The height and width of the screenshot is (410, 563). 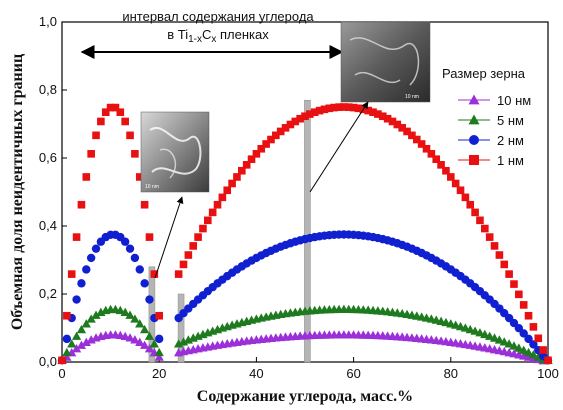 I want to click on series-5-нм, so click(x=305, y=334).